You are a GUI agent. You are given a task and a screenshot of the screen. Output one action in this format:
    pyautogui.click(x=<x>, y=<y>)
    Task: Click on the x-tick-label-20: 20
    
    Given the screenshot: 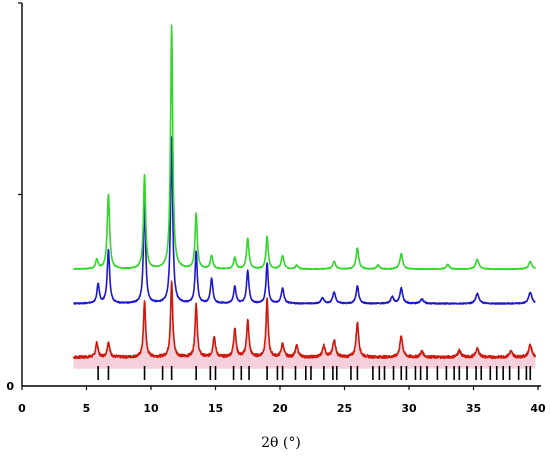 What is the action you would take?
    pyautogui.click(x=280, y=408)
    